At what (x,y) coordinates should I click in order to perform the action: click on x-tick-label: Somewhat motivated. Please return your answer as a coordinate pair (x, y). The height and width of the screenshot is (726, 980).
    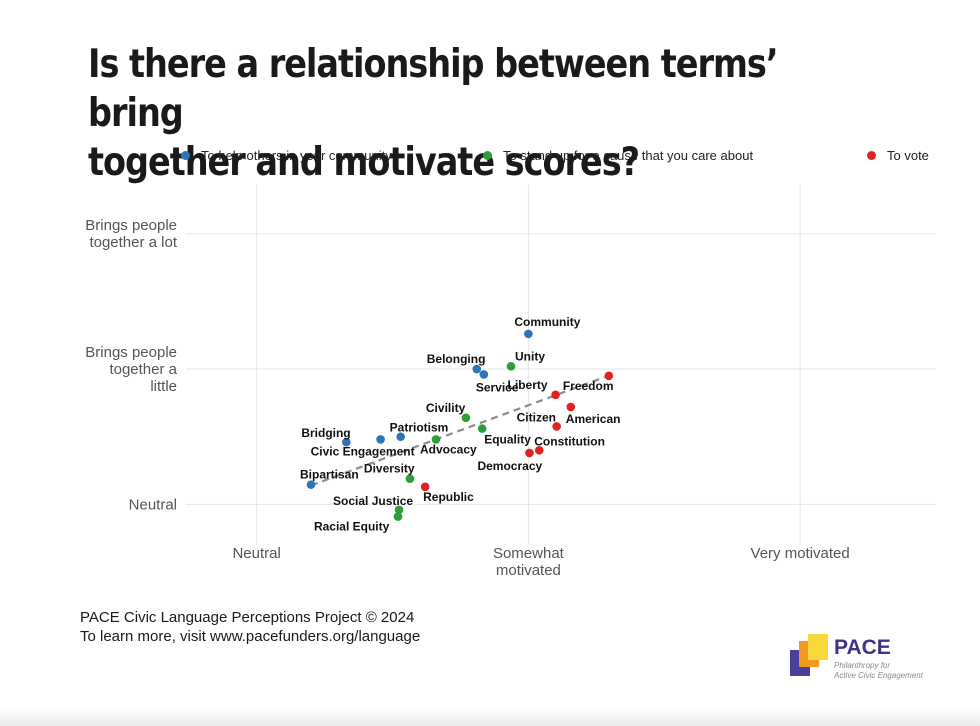
    Looking at the image, I should click on (529, 562).